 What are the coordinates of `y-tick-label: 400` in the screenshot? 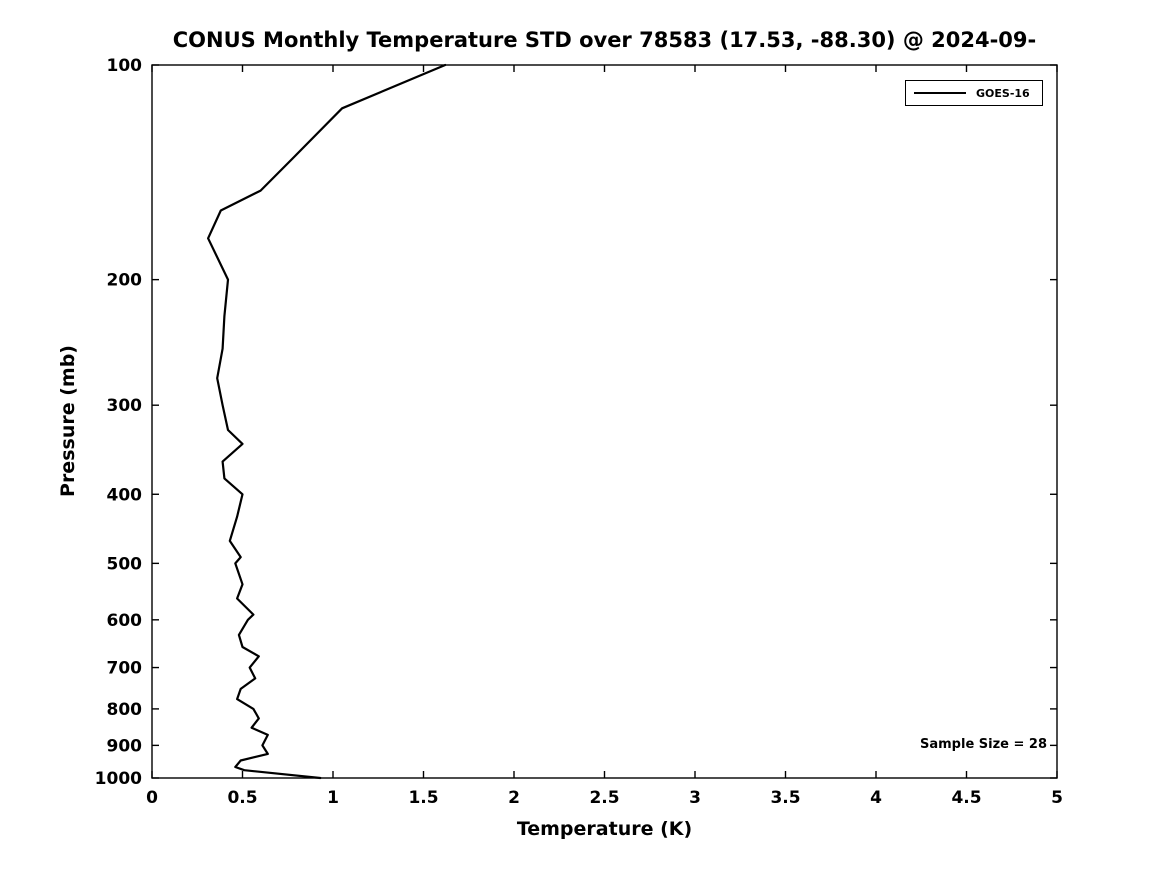 It's located at (125, 495).